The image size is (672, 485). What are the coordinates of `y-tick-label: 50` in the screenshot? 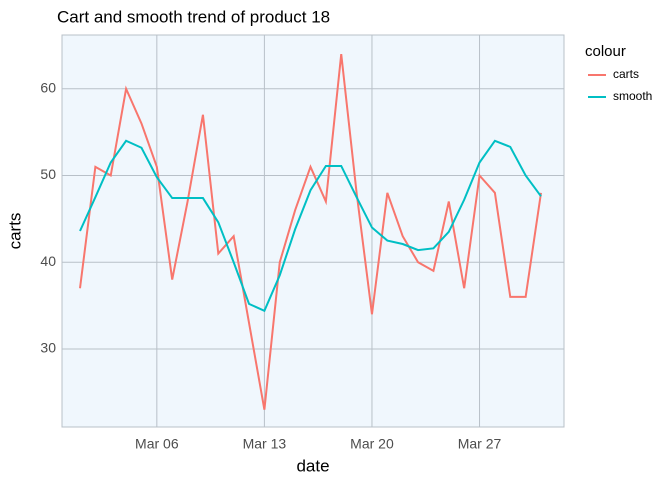 It's located at (48, 174).